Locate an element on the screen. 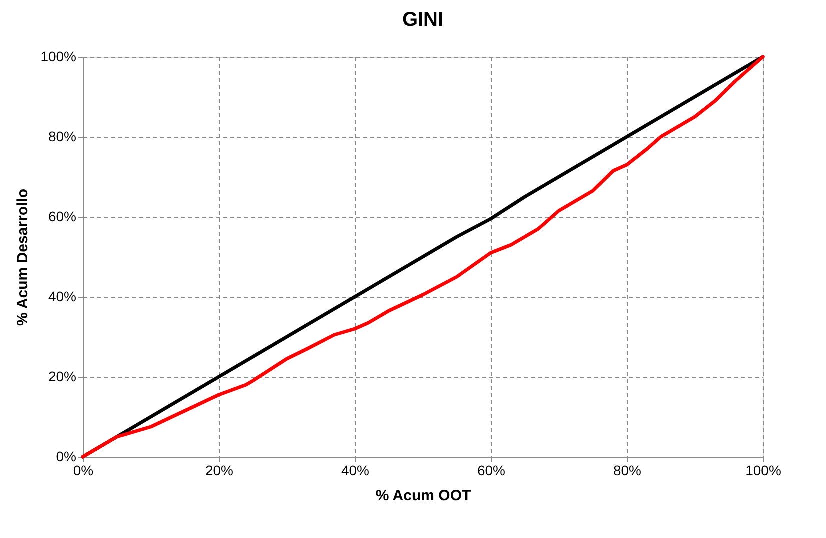  y-tick-label: 20% is located at coordinates (62, 376).